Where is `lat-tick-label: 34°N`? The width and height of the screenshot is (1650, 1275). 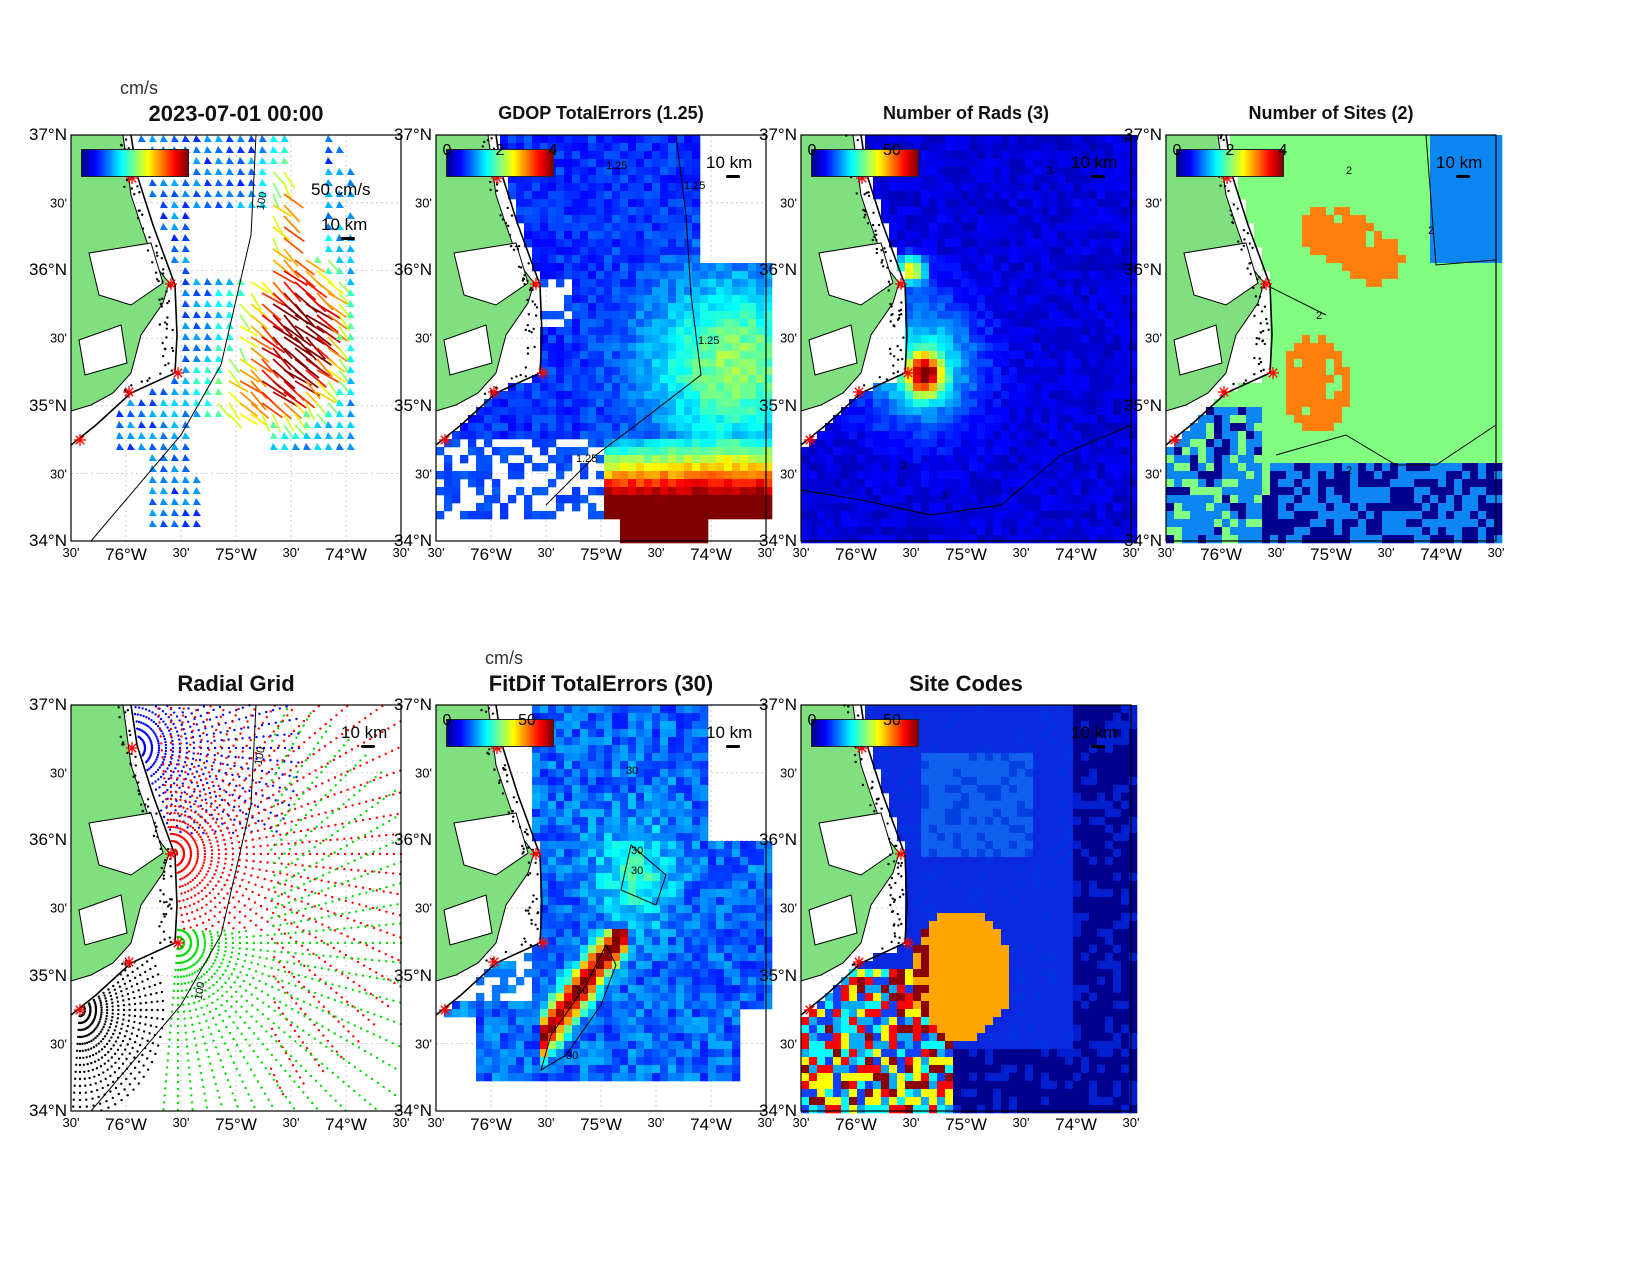
lat-tick-label: 34°N is located at coordinates (778, 541).